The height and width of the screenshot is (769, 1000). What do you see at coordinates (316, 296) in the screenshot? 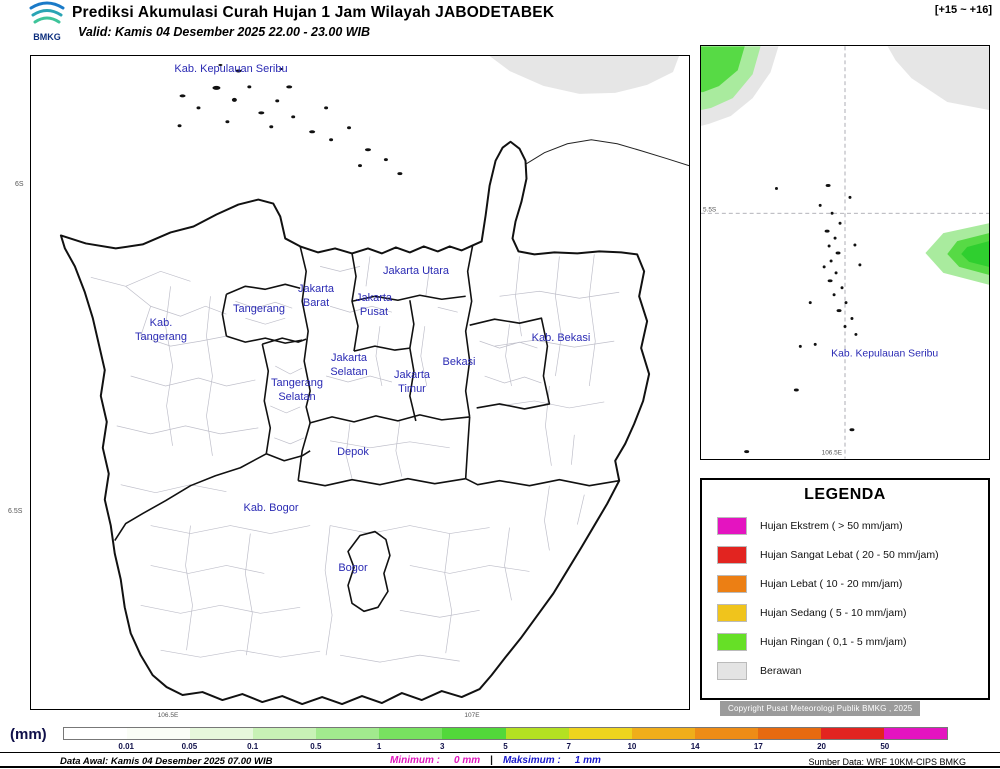
I see `map-label-jakarta-barat: Jakarta Barat` at bounding box center [316, 296].